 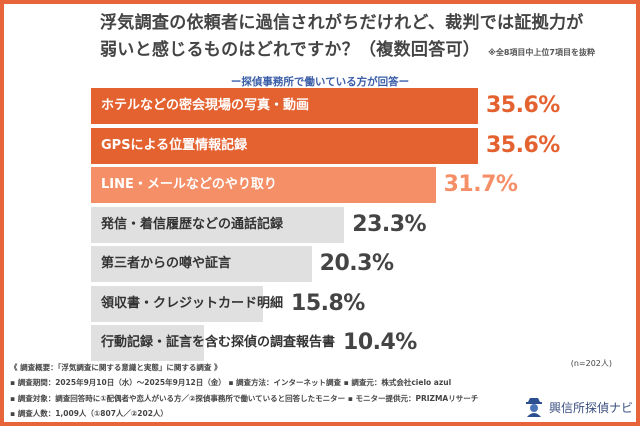 I want to click on value-label: 15.8%, so click(x=328, y=303).